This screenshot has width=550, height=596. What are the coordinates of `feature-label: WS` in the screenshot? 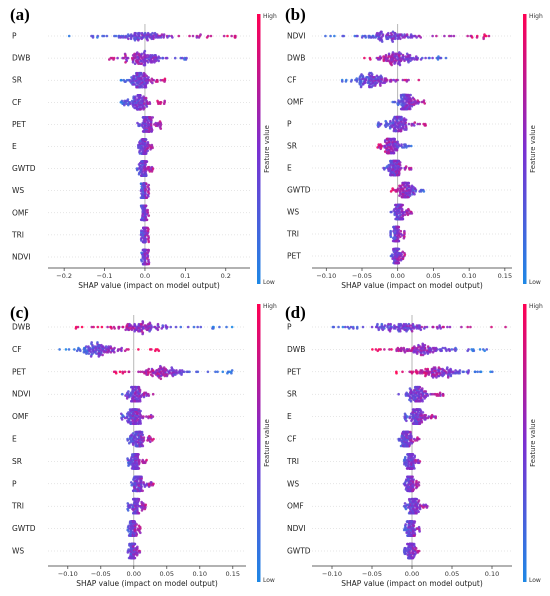 It's located at (18, 190).